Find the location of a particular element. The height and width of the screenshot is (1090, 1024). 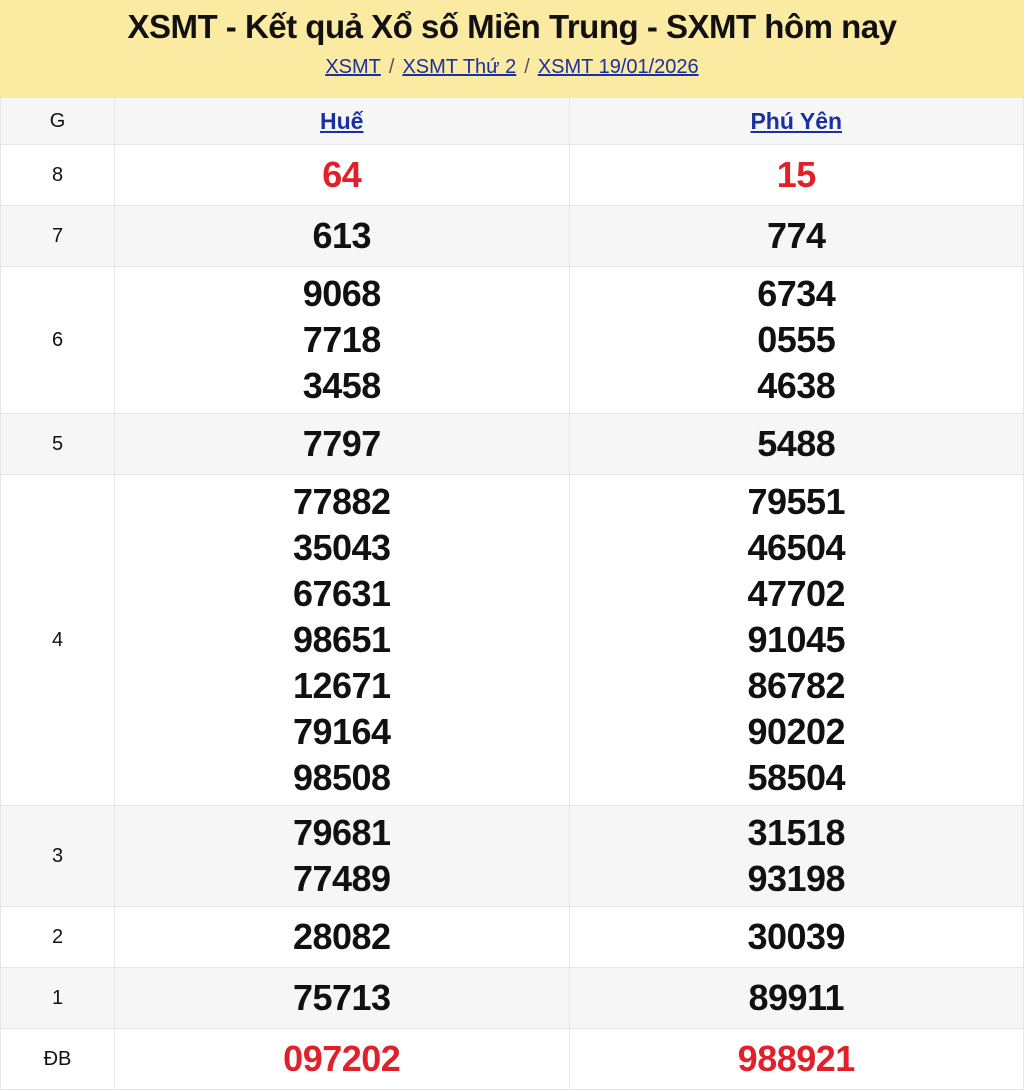

result-cell: 5488 is located at coordinates (796, 444).